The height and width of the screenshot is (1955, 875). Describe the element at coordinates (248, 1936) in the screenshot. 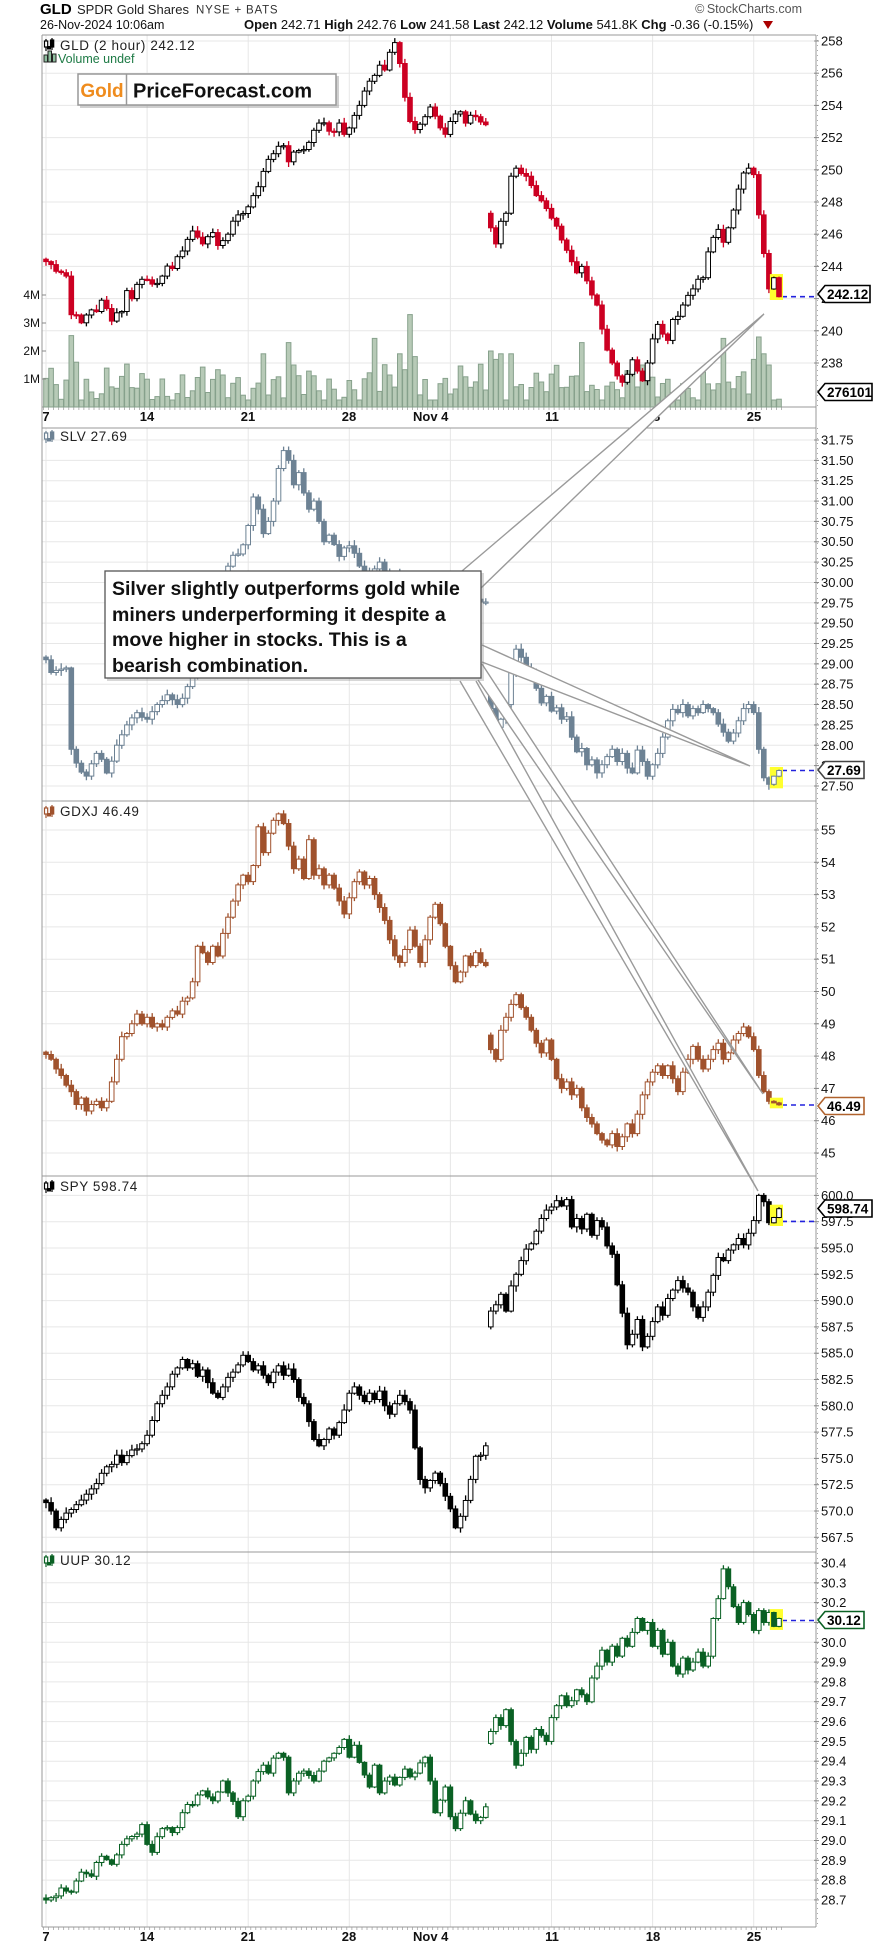

I see `svg-text: 21` at that location.